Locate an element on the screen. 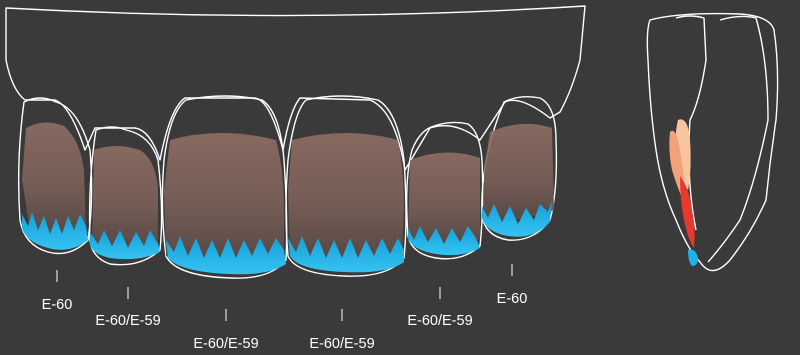 The image size is (800, 355). tooth-3-outline is located at coordinates (224, 187).